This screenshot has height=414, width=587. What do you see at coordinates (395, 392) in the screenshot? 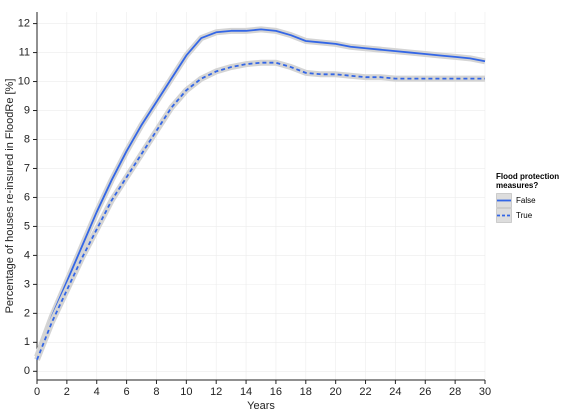
I see `x-tick-label: 24` at bounding box center [395, 392].